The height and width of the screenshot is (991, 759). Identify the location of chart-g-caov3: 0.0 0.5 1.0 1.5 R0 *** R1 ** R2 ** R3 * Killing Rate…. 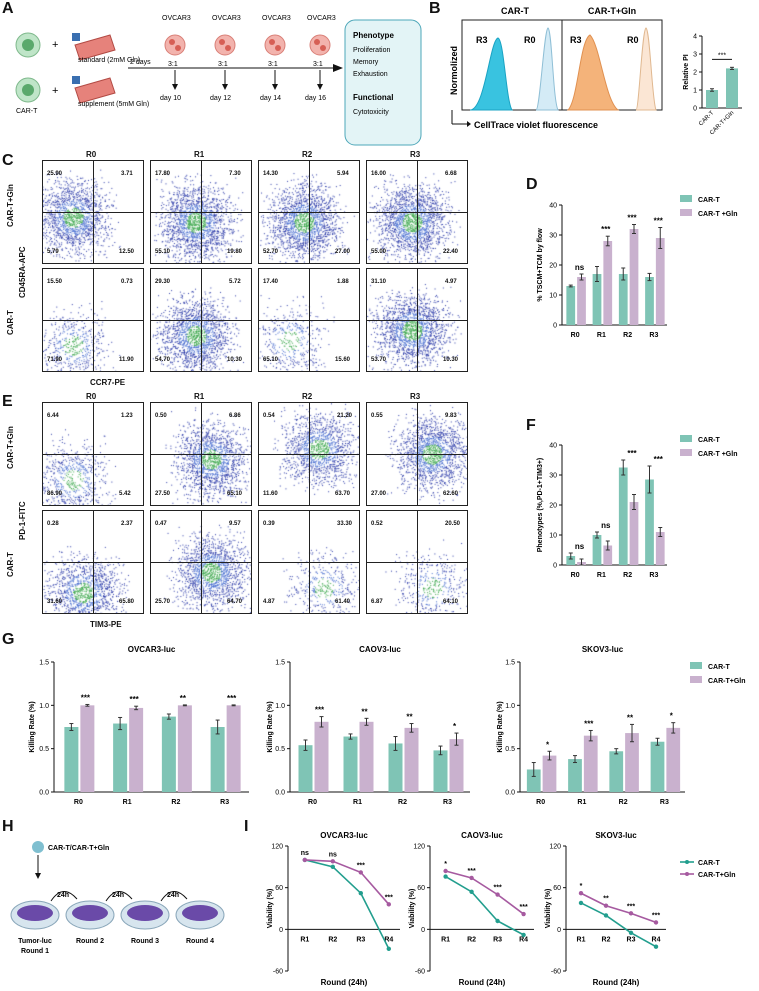
(368, 725).